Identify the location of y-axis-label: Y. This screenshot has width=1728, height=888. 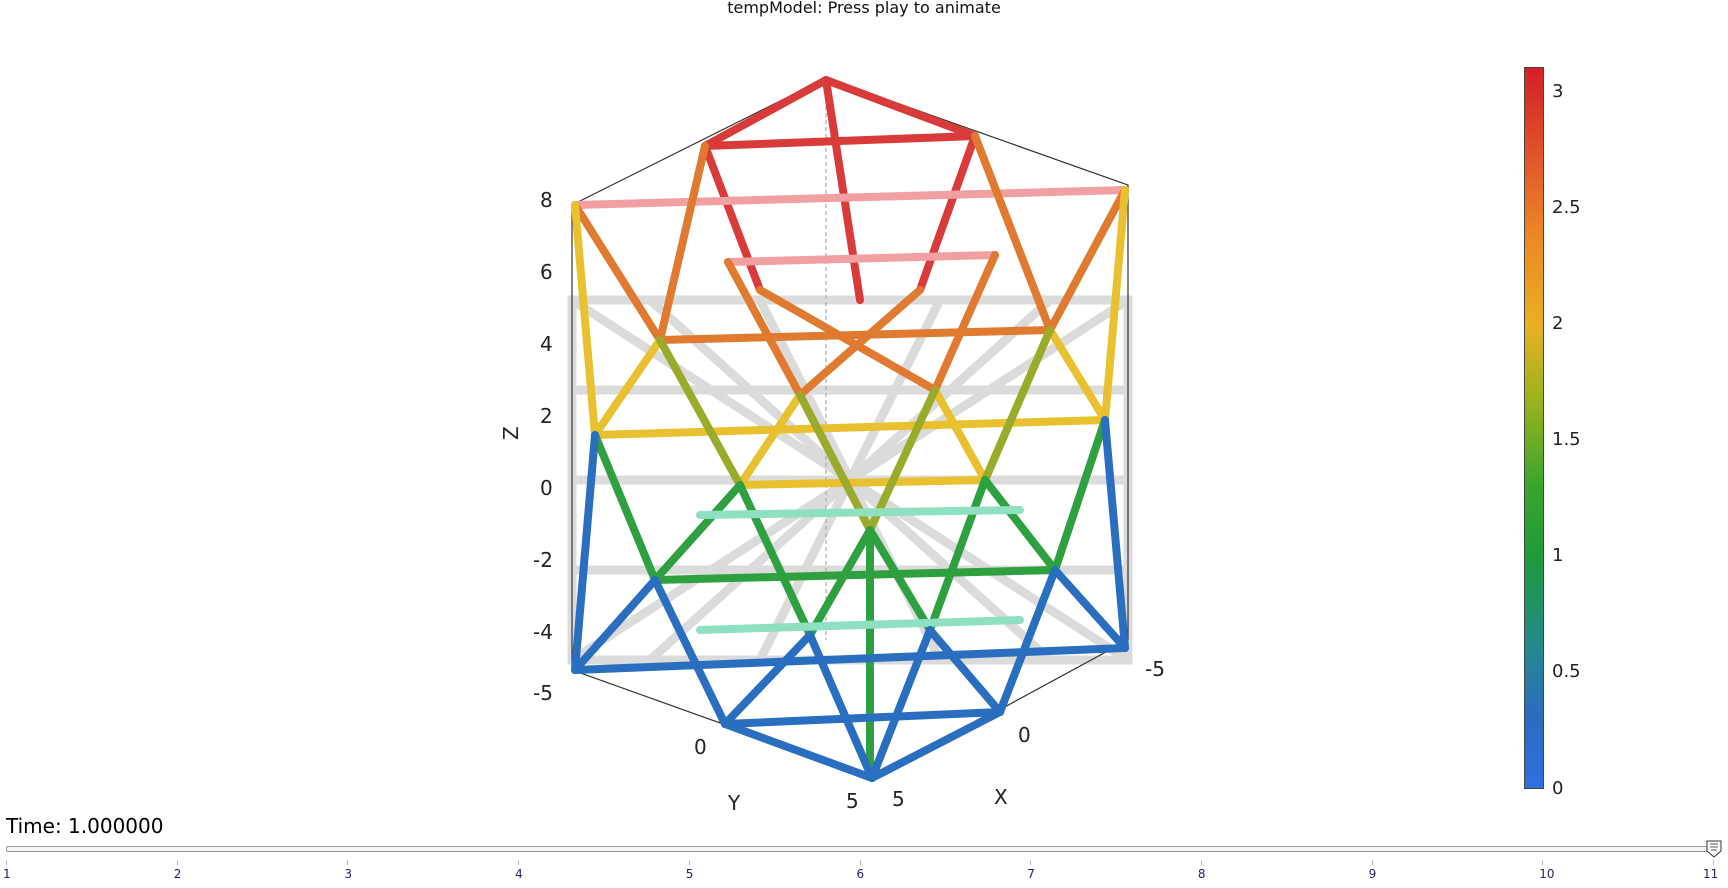
(734, 803).